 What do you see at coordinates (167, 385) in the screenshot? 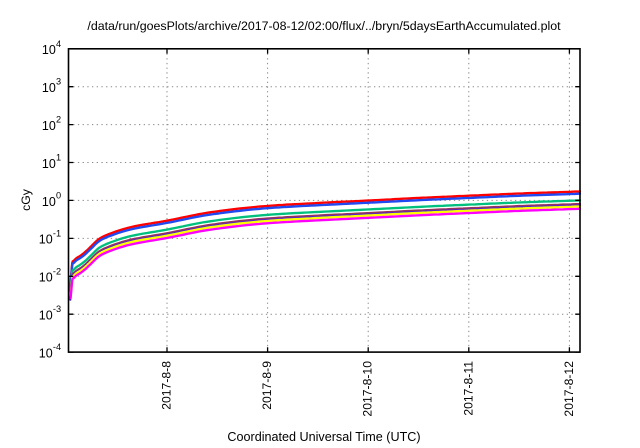
I see `svg-text: 2017-8-8` at bounding box center [167, 385].